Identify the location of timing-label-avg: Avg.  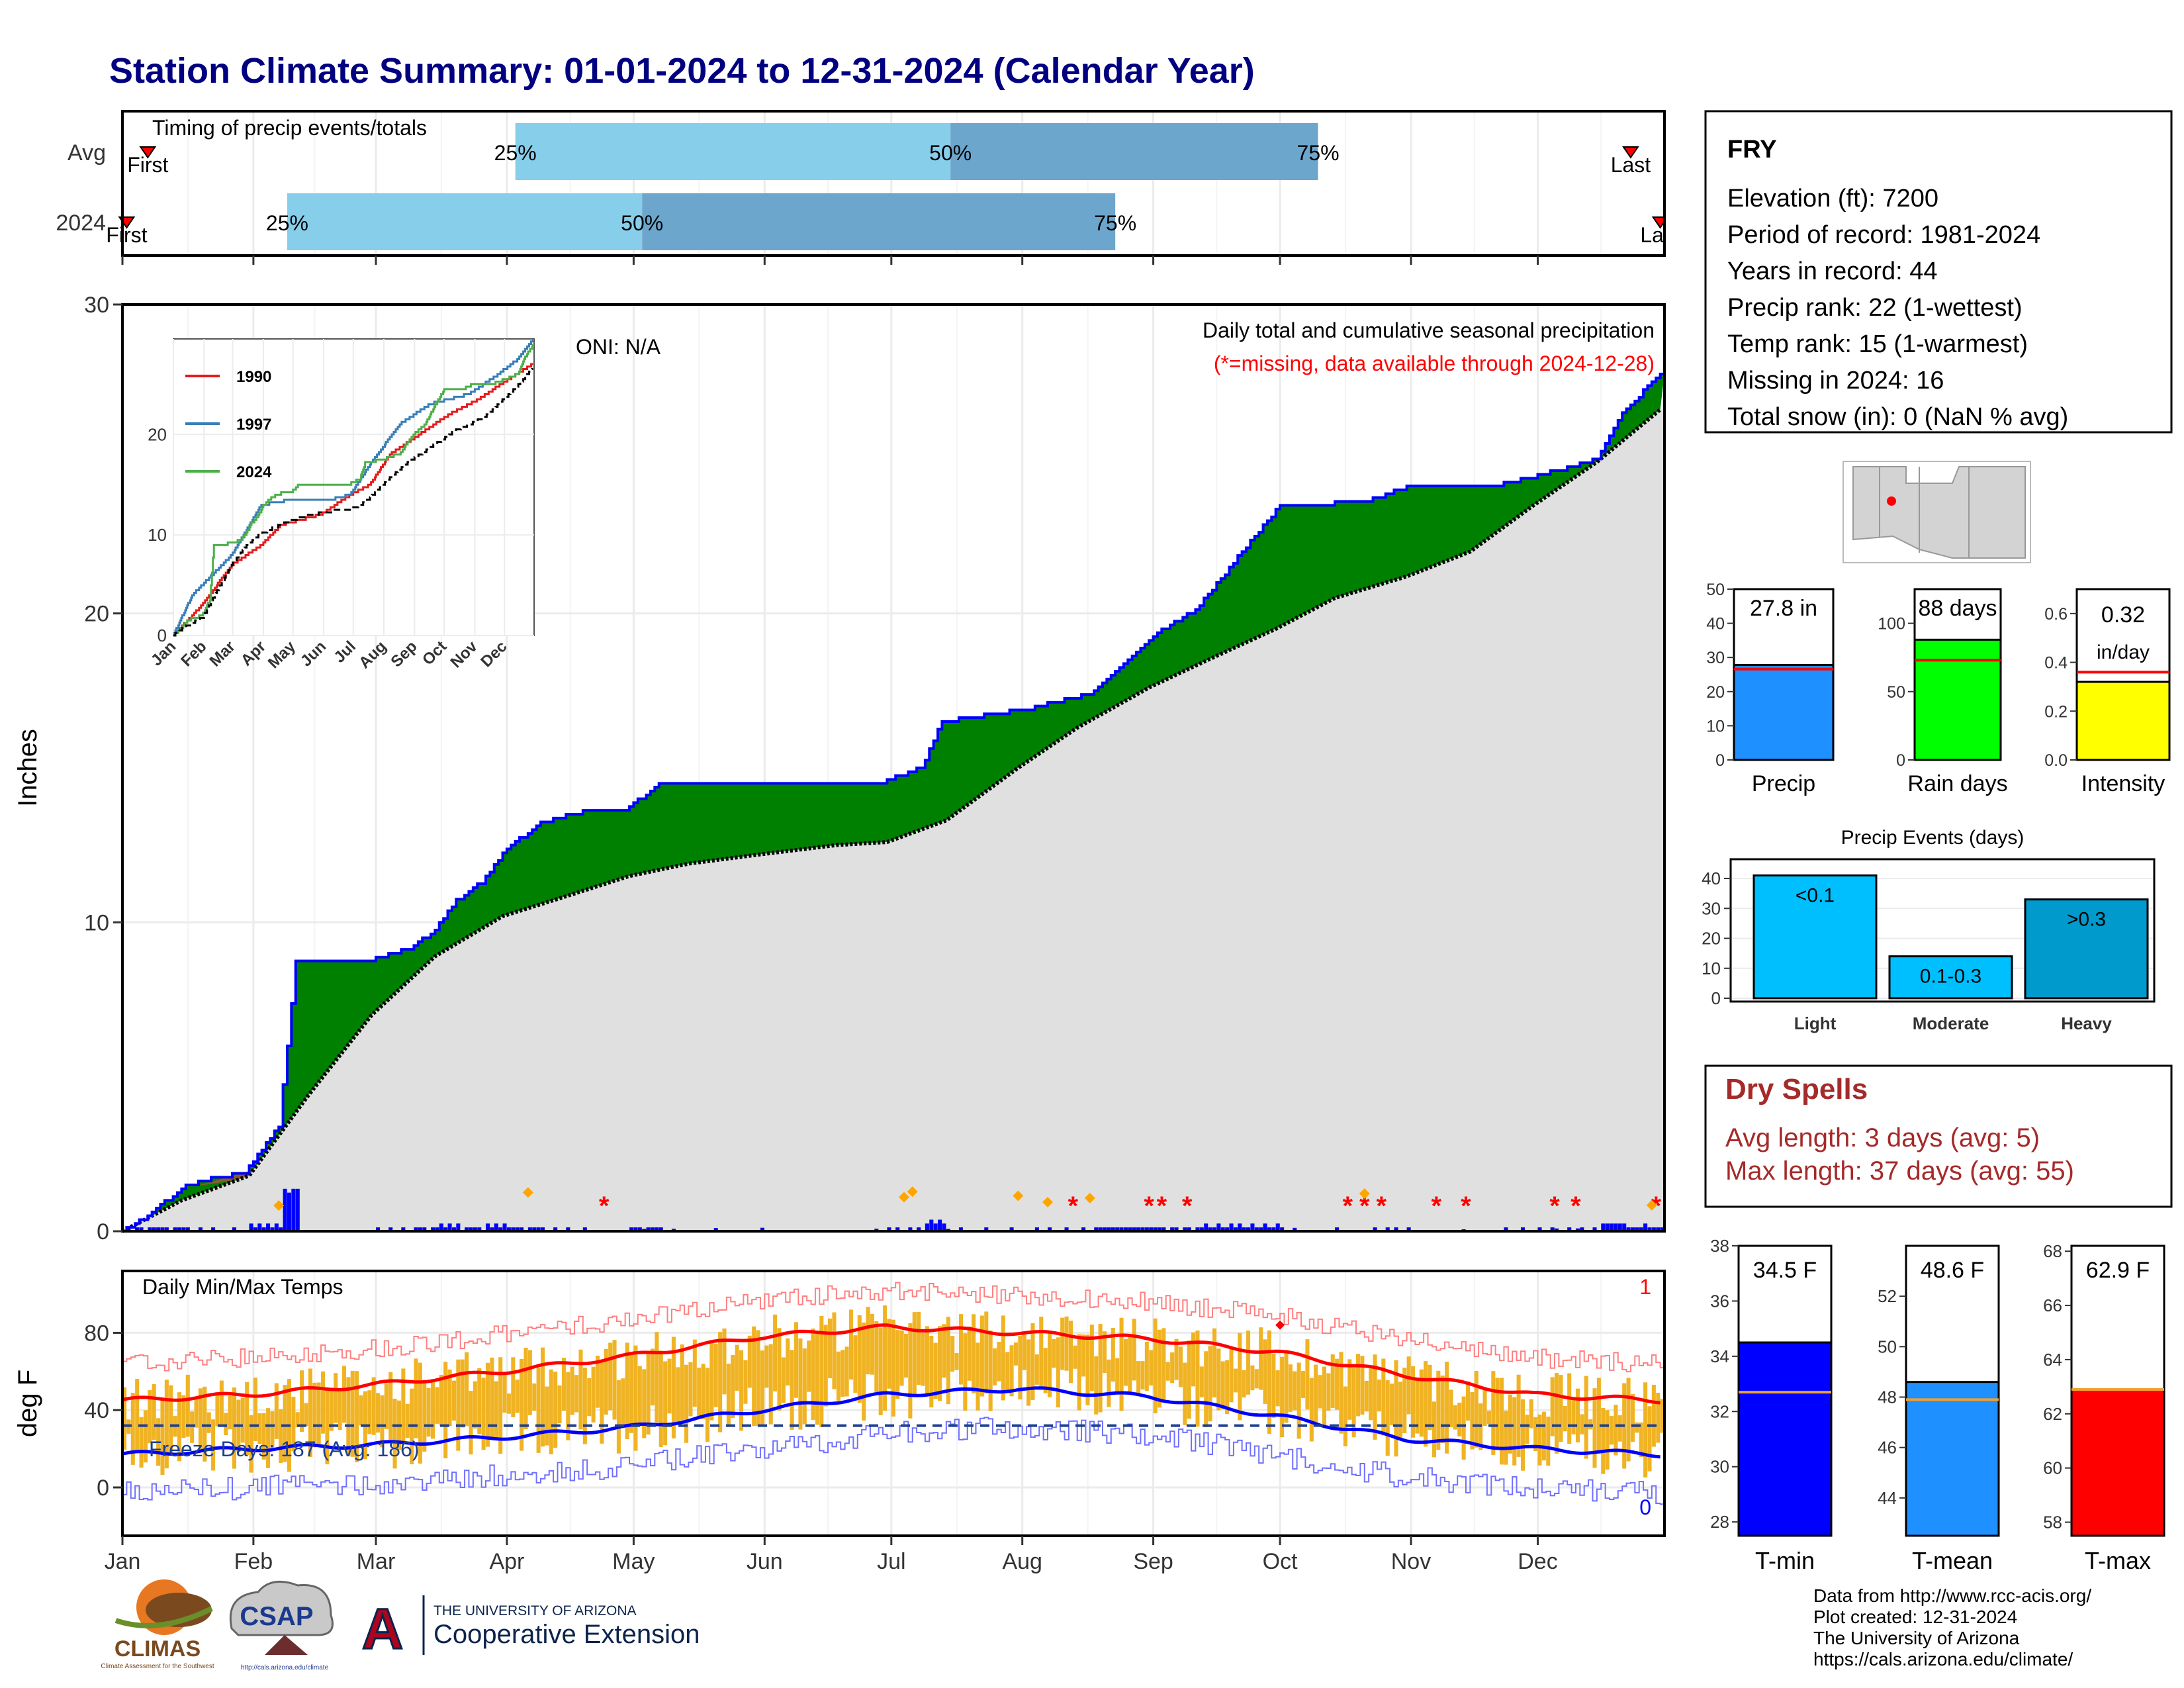
(87, 152).